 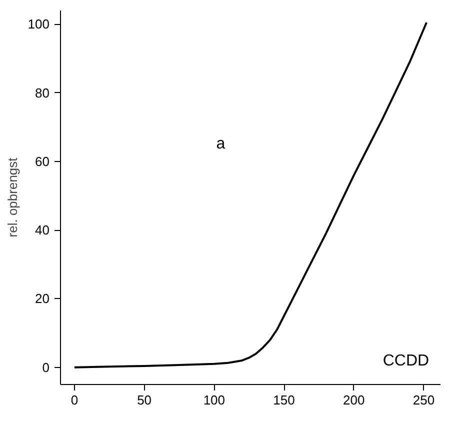 I want to click on y-tick-label: 40, so click(x=42, y=230).